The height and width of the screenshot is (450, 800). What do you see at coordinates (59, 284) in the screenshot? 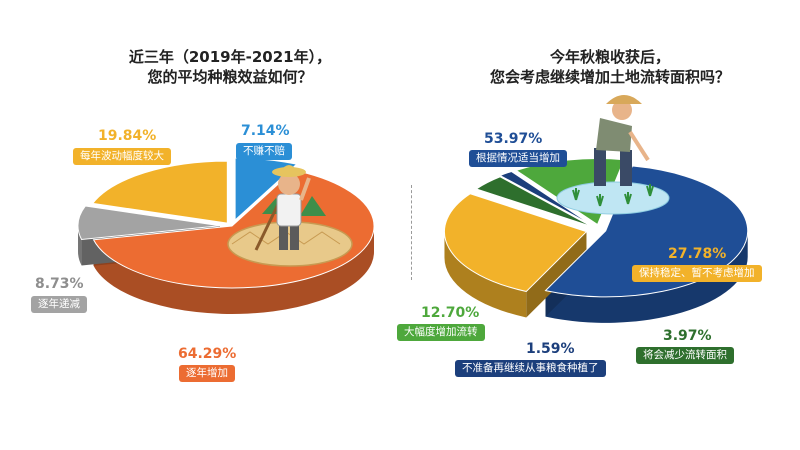
I see `left-label-value-decrease: 8.73%` at bounding box center [59, 284].